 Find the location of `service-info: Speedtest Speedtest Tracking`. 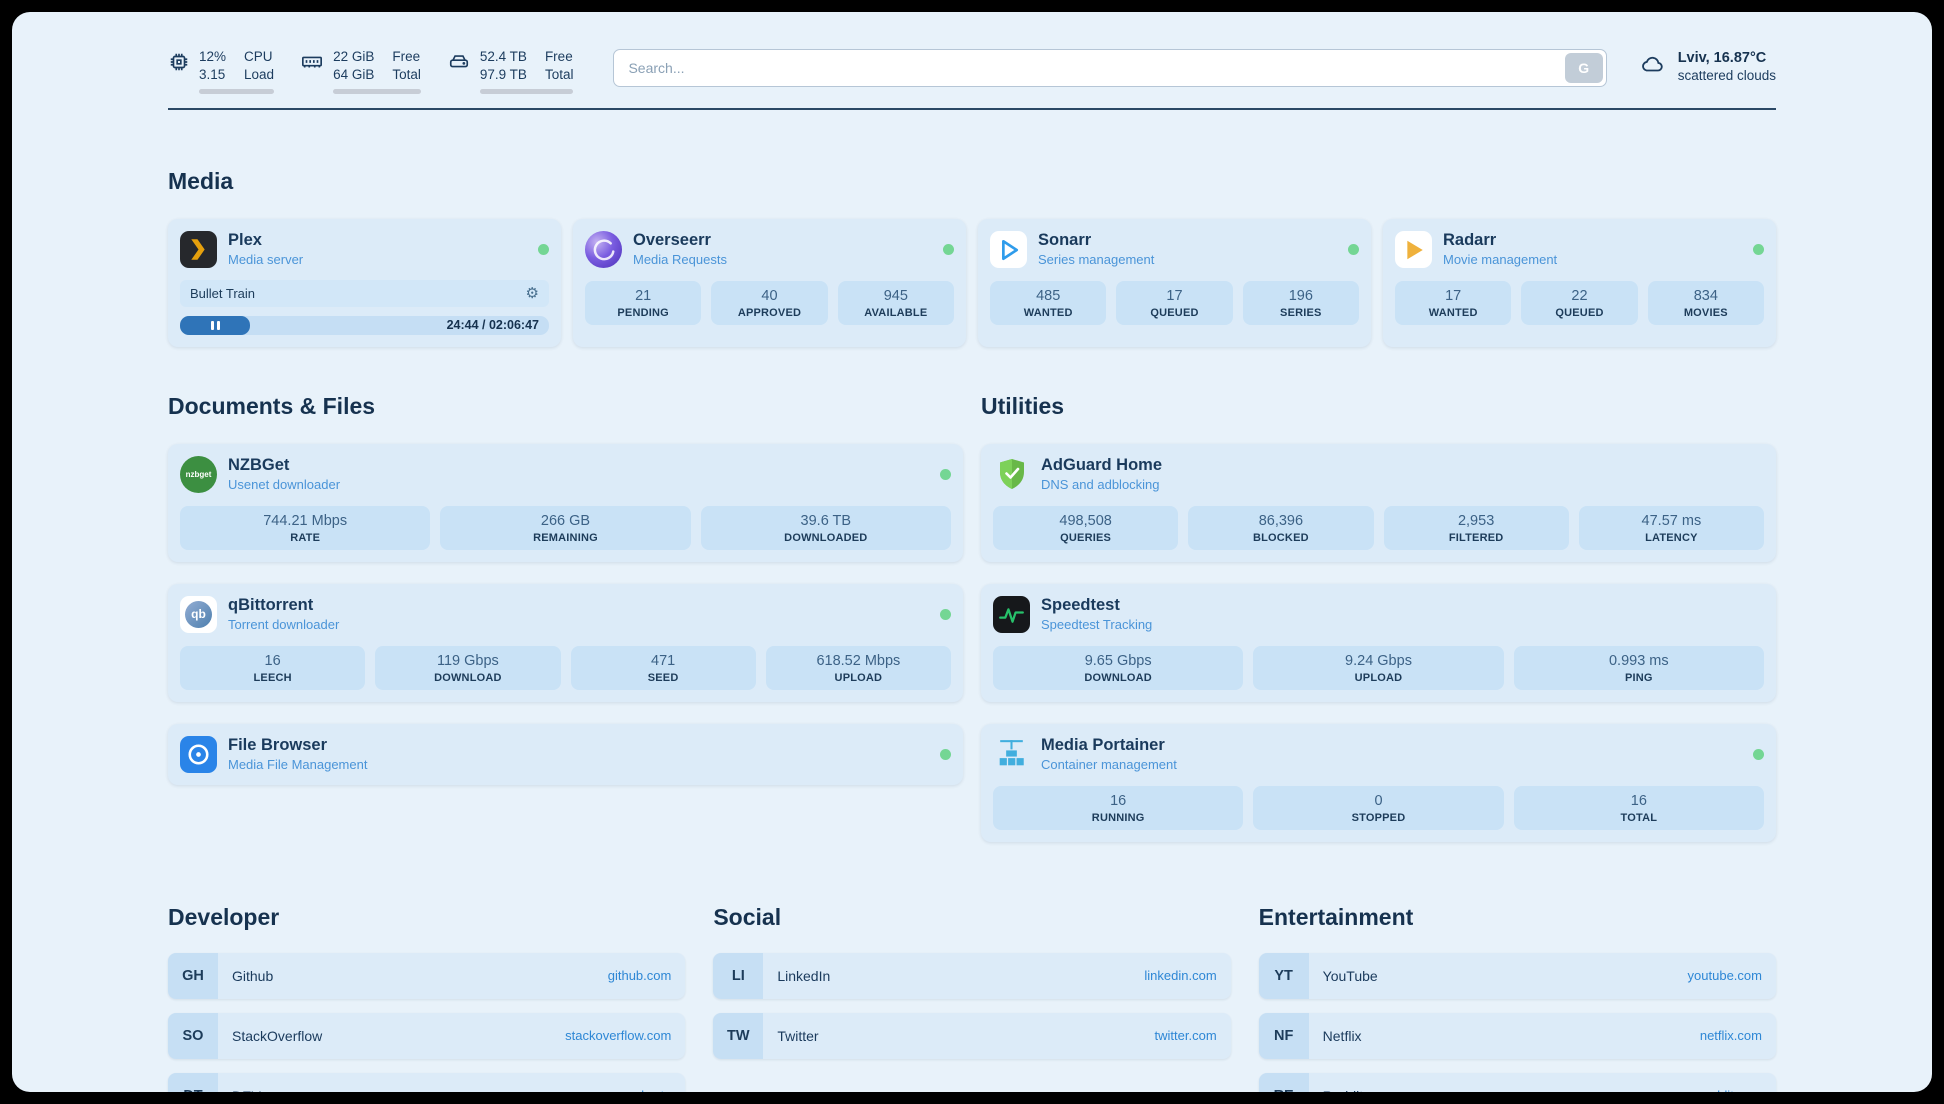

service-info: Speedtest Speedtest Tracking is located at coordinates (1096, 614).